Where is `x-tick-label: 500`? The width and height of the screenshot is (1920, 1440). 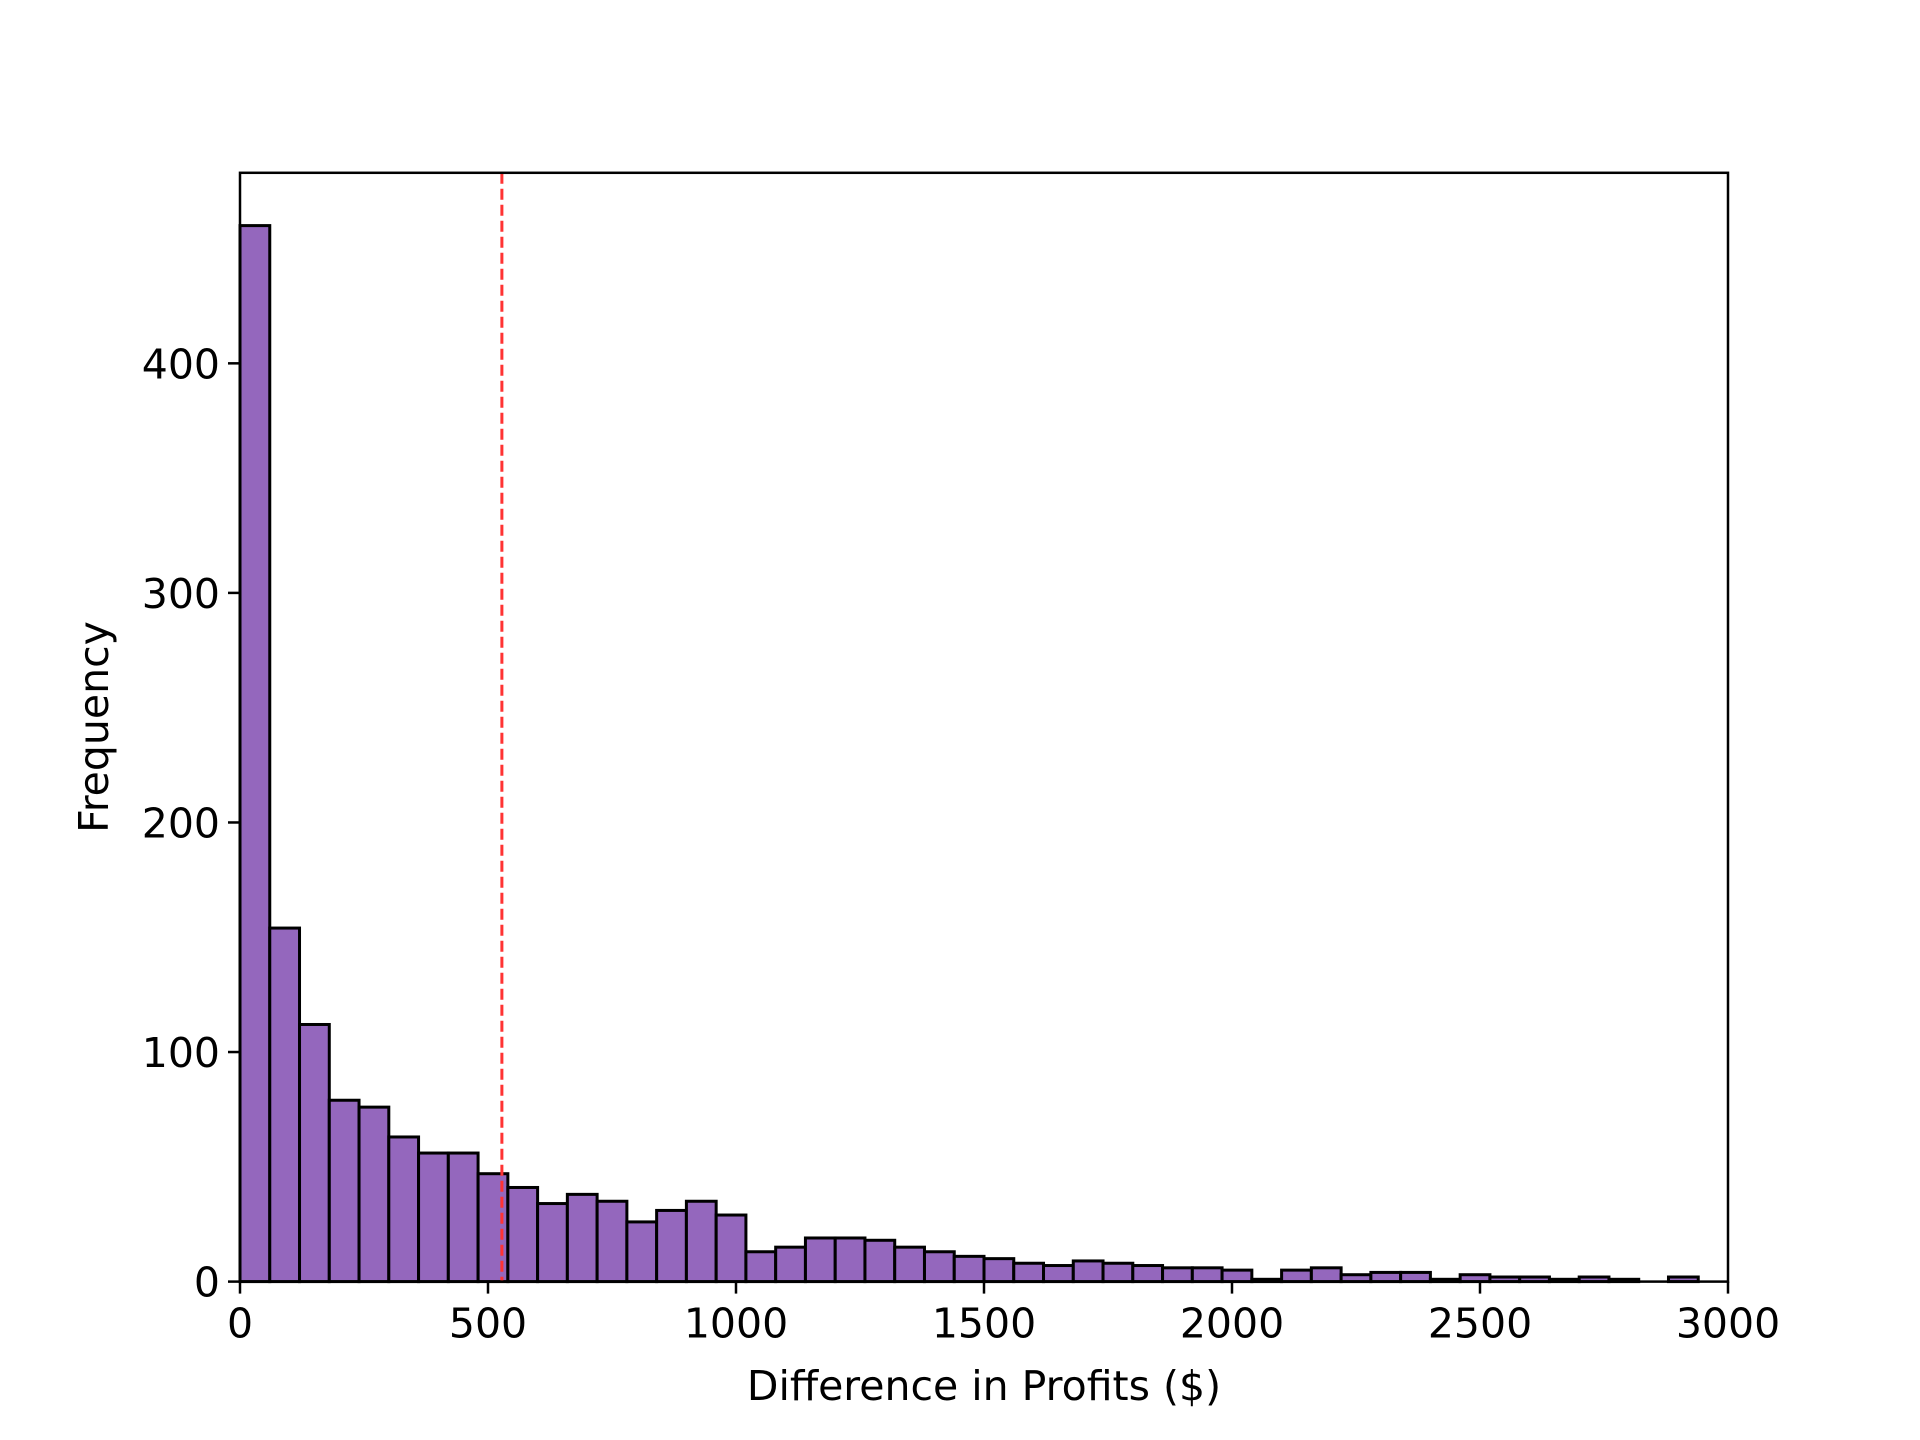
x-tick-label: 500 is located at coordinates (488, 1324).